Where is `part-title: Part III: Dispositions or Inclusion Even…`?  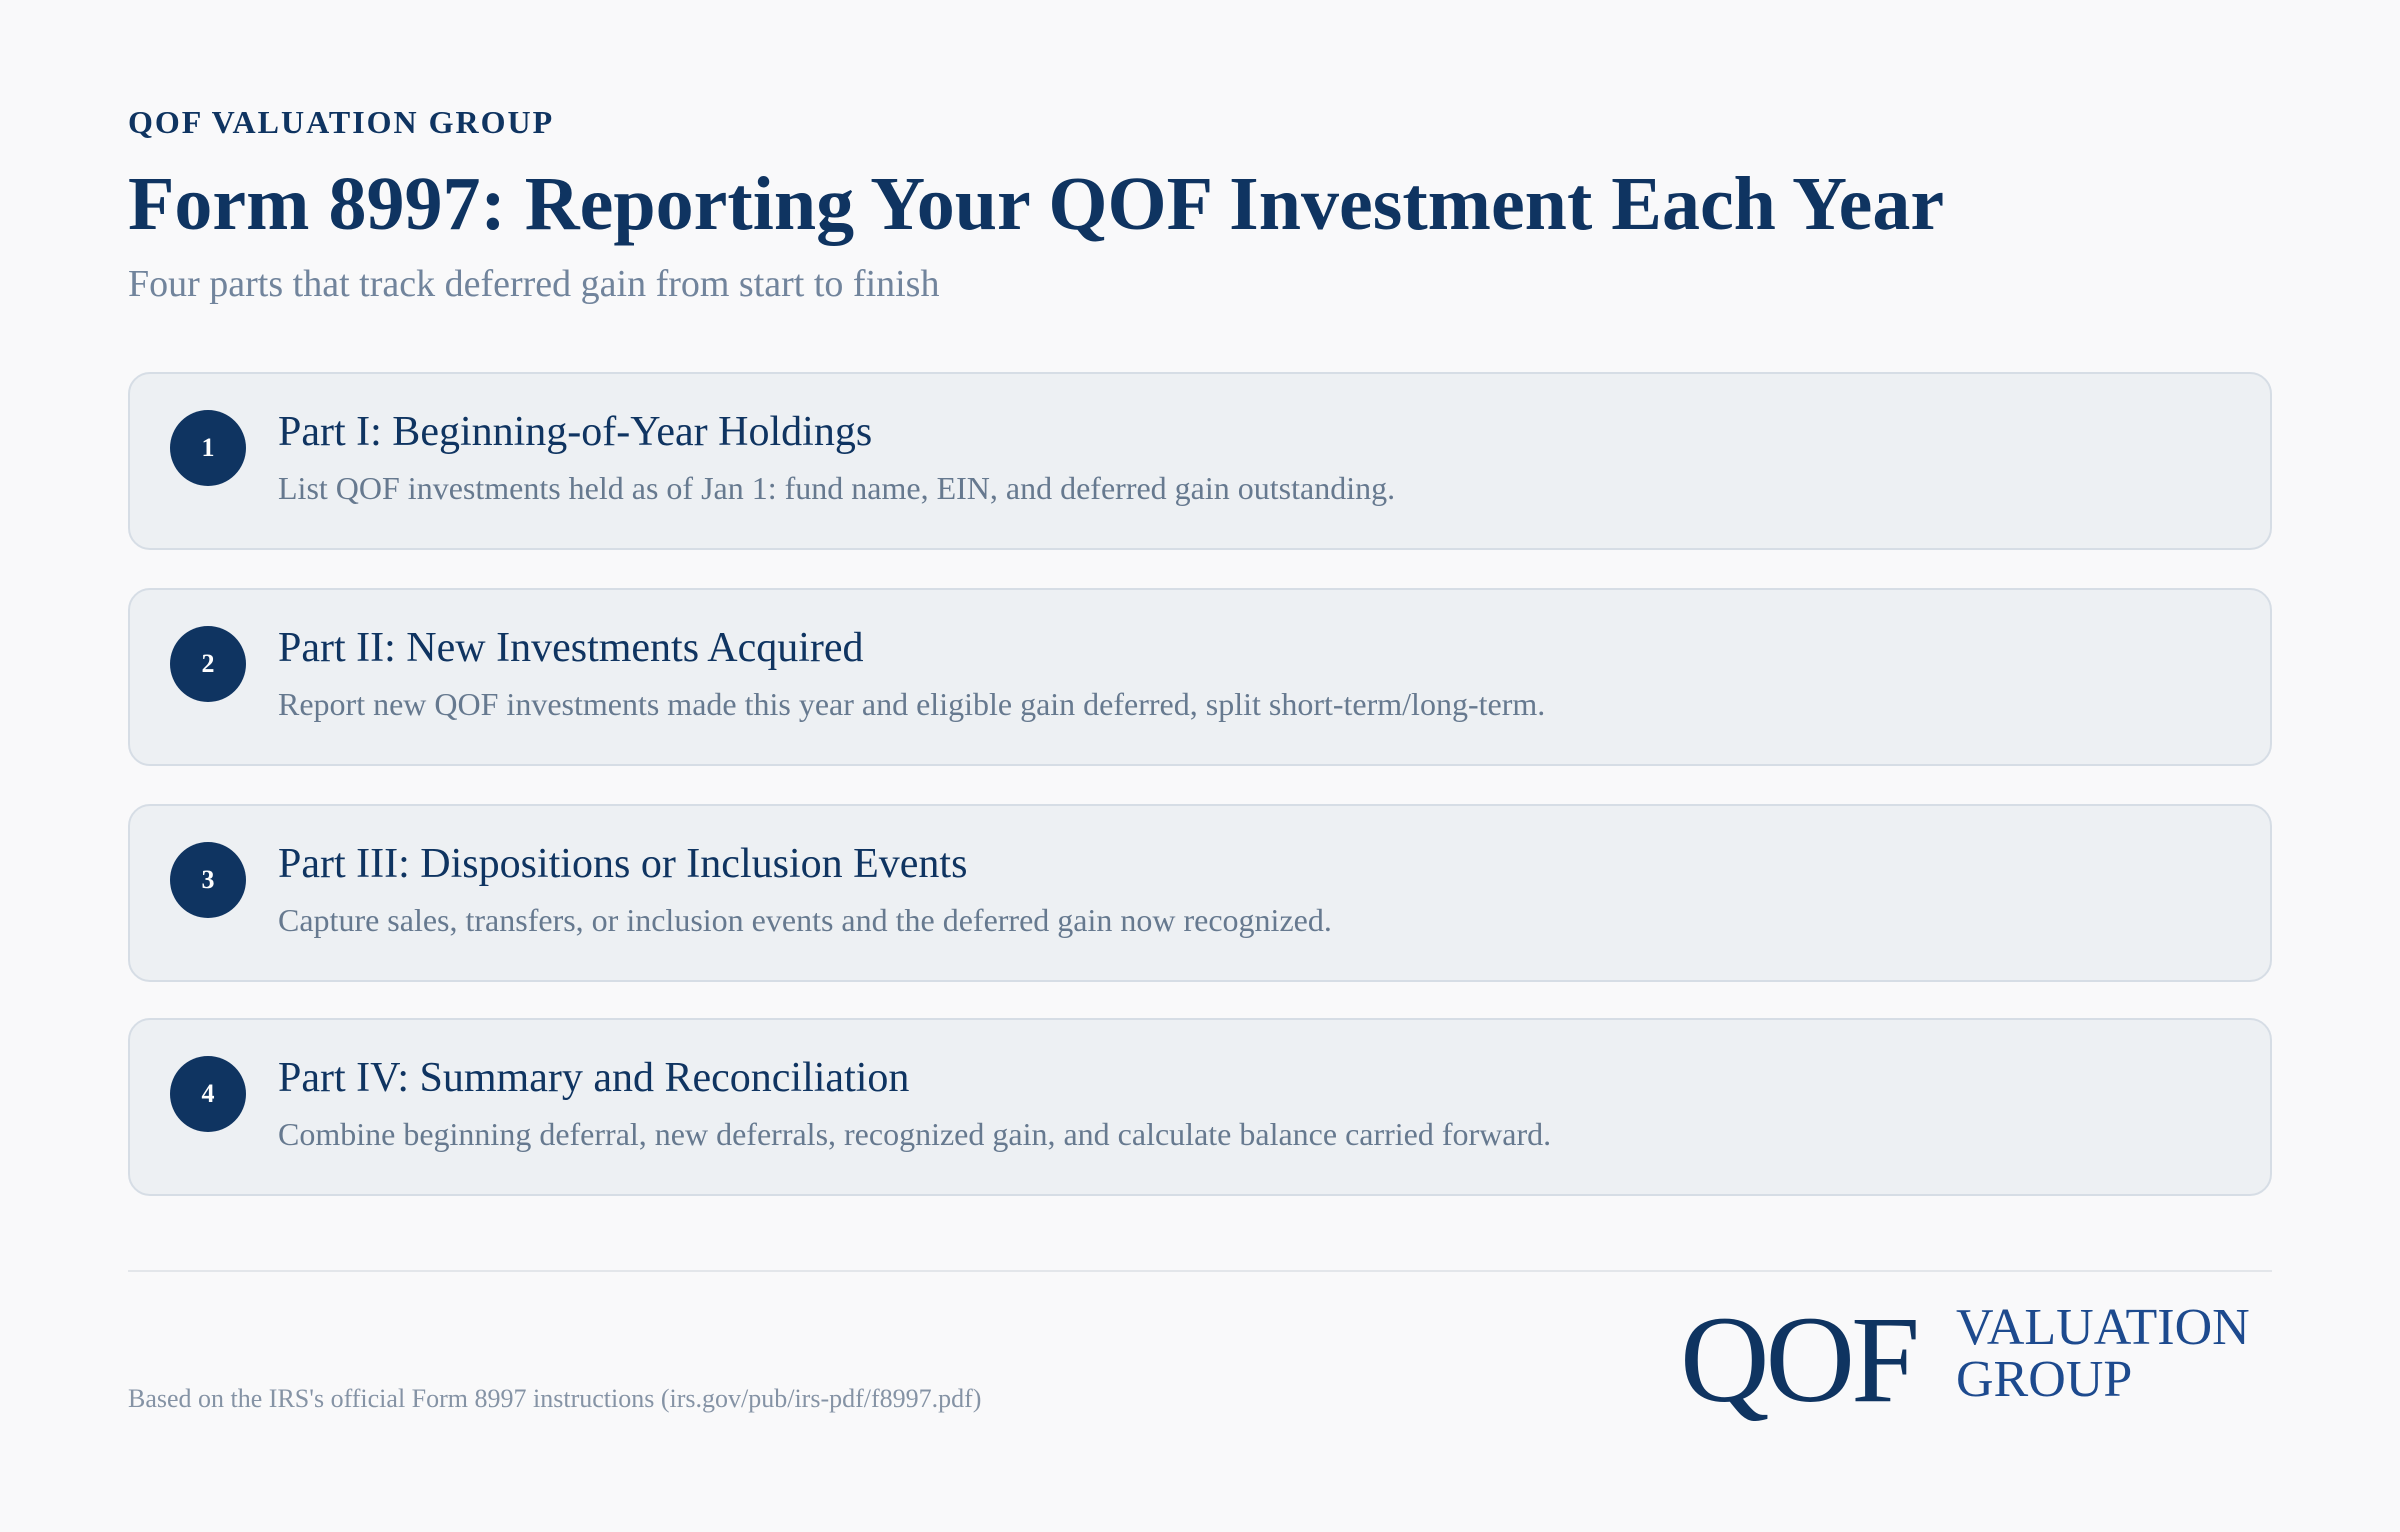 part-title: Part III: Dispositions or Inclusion Even… is located at coordinates (623, 864).